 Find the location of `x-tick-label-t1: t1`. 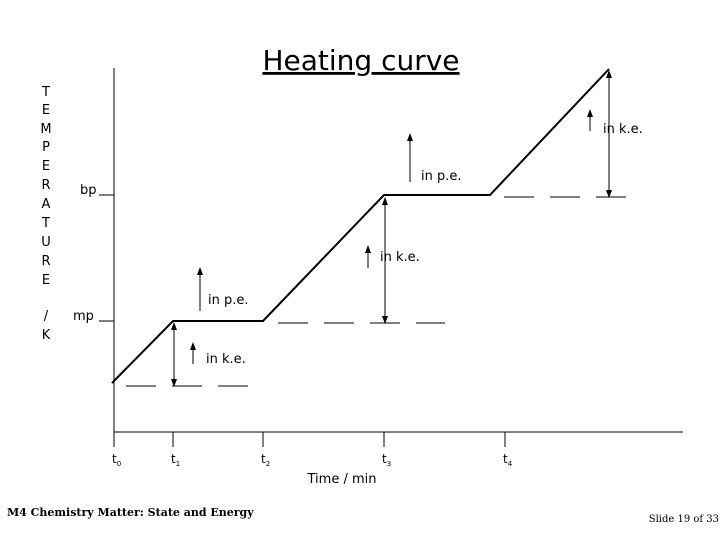

x-tick-label-t1: t1 is located at coordinates (175, 460).